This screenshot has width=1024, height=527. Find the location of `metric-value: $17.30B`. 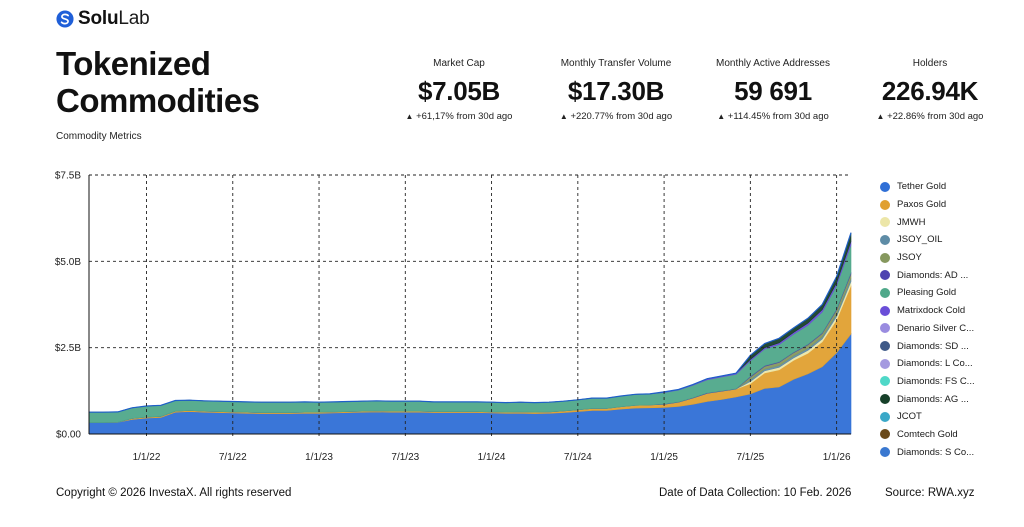

metric-value: $17.30B is located at coordinates (616, 91).